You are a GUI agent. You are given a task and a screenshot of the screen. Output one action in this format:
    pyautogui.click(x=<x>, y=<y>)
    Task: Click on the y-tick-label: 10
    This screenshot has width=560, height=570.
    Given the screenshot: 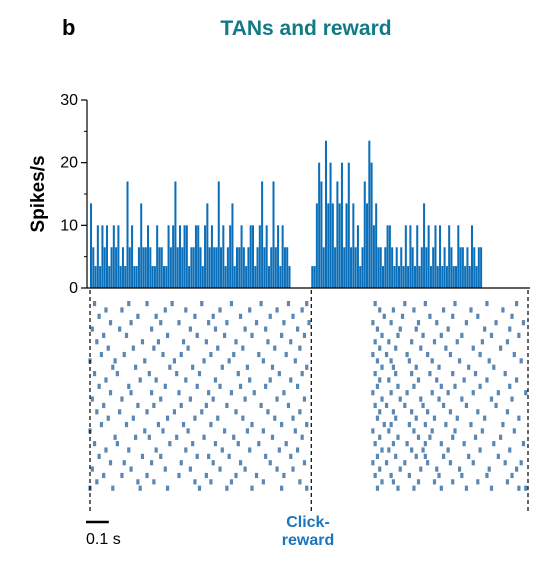 What is the action you would take?
    pyautogui.click(x=69, y=225)
    